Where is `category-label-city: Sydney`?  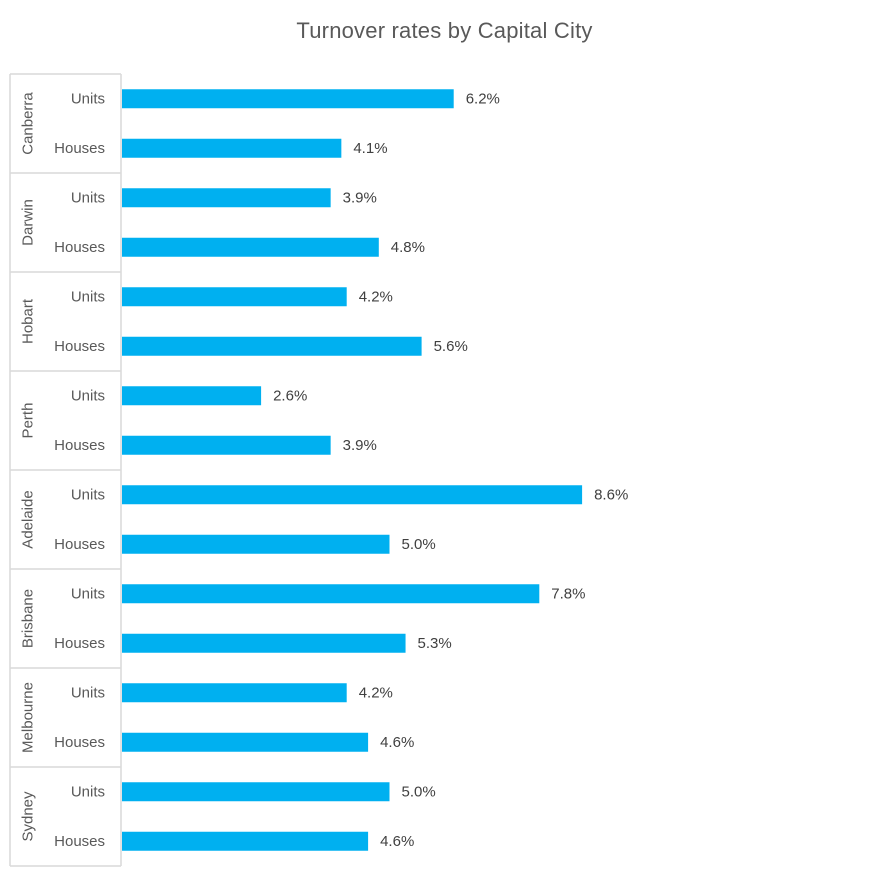
category-label-city: Sydney is located at coordinates (28, 816).